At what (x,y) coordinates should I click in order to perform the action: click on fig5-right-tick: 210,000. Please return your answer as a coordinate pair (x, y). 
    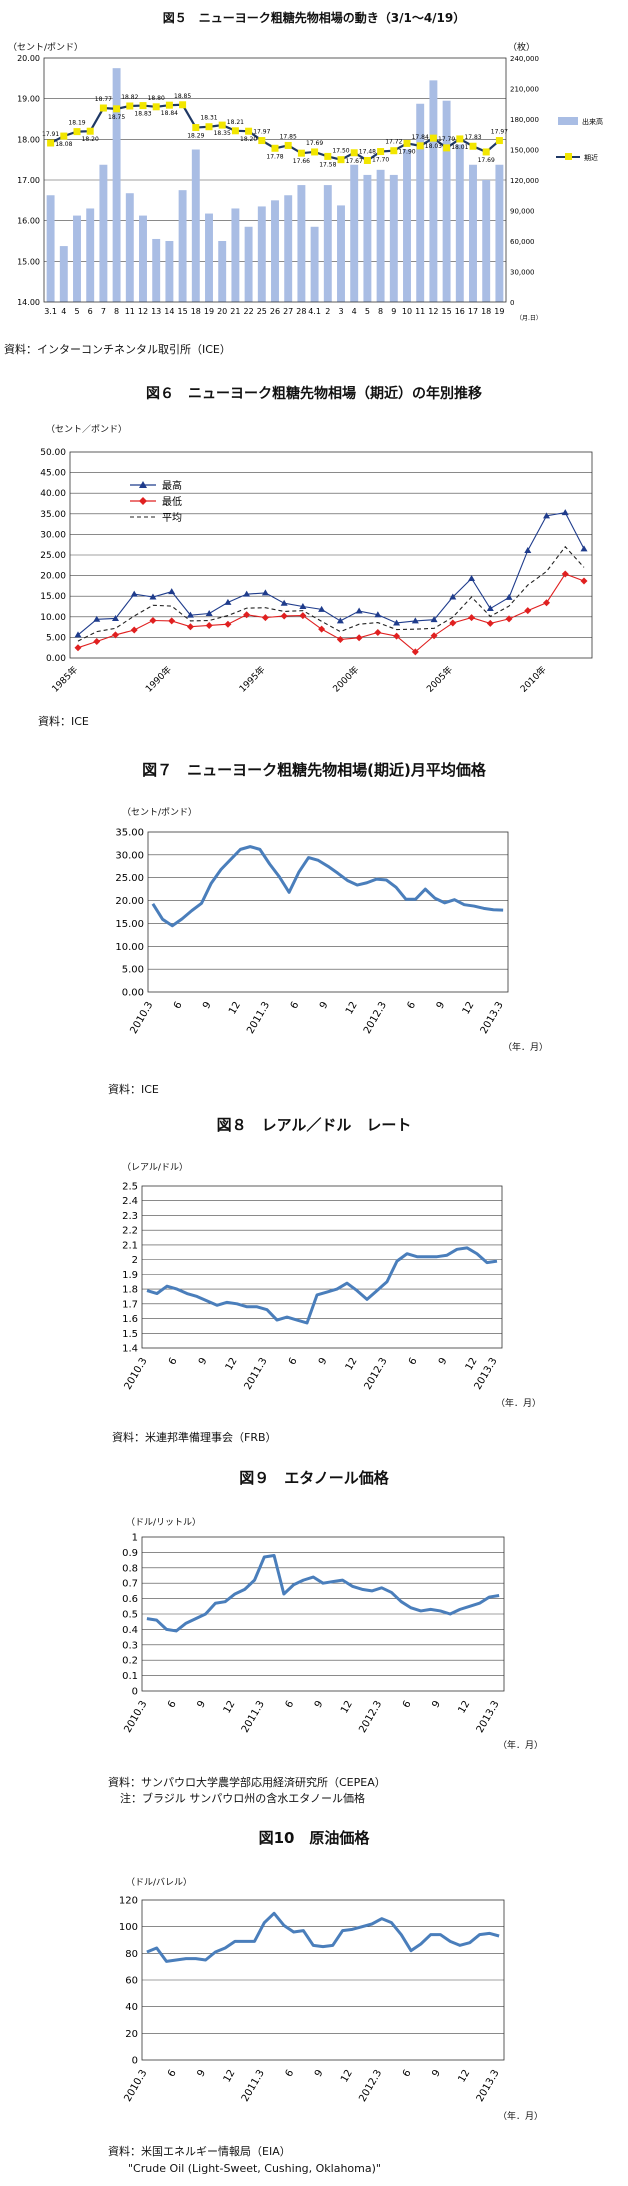
    Looking at the image, I should click on (524, 90).